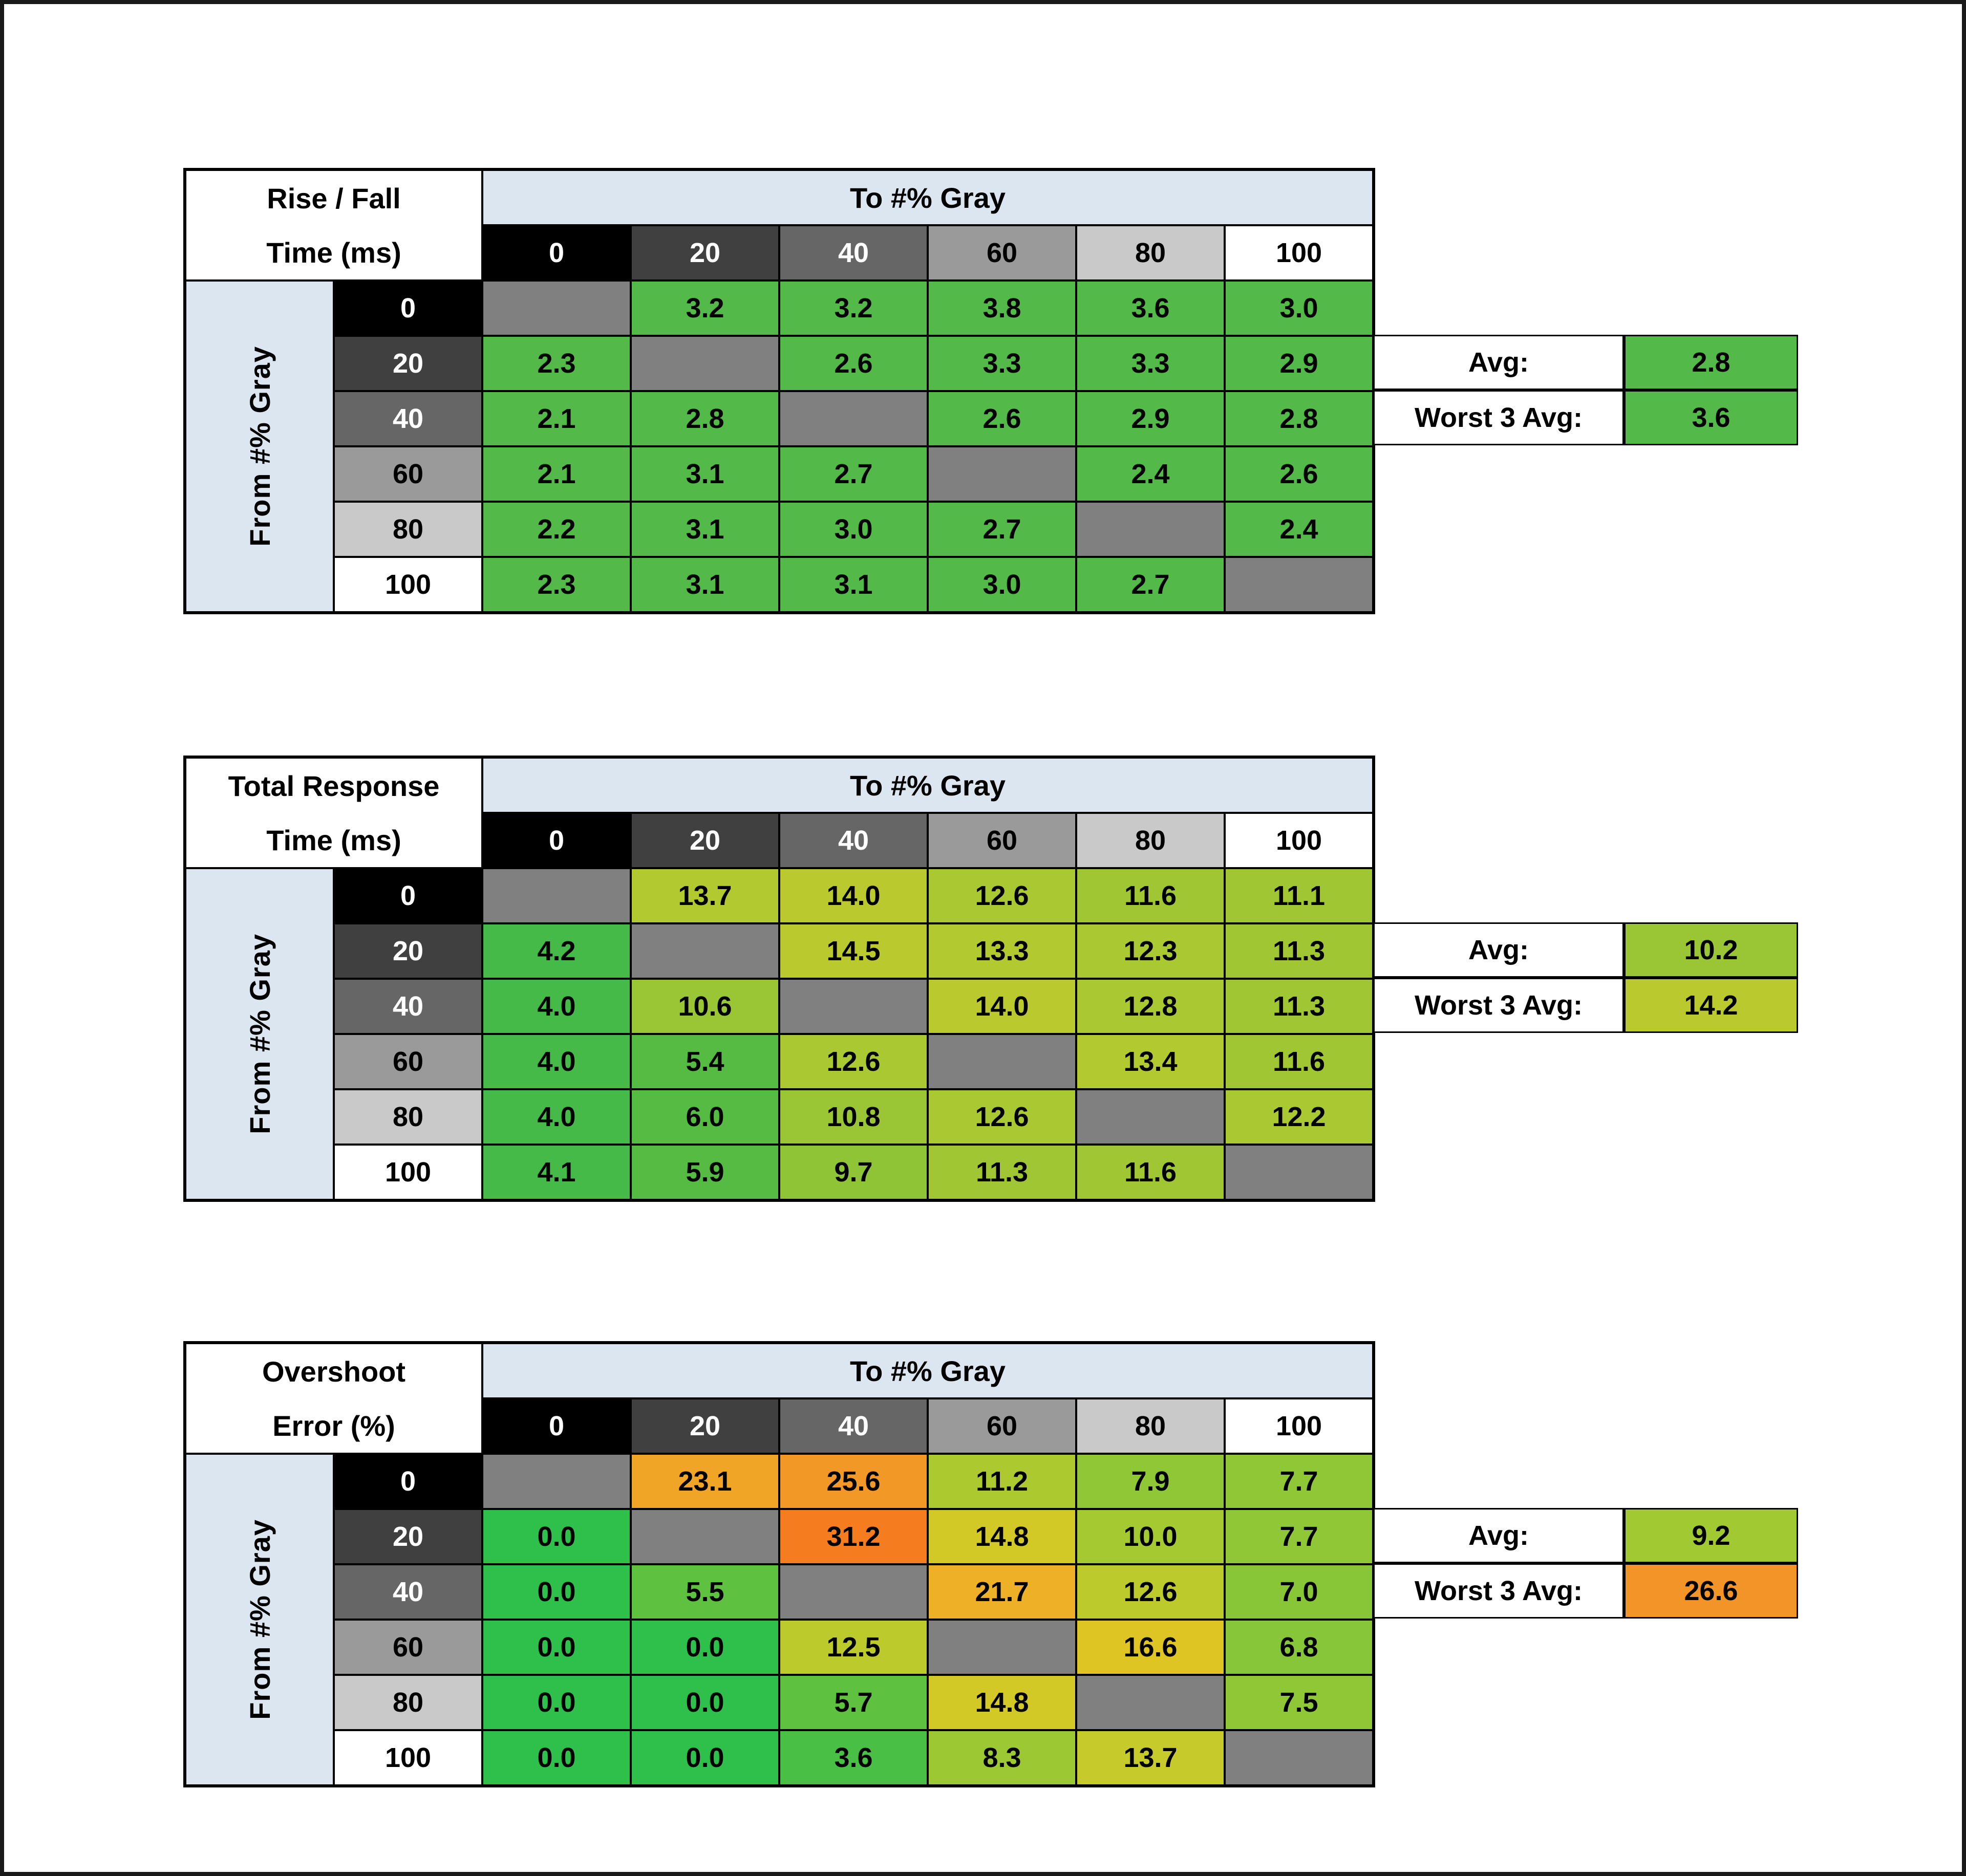 This screenshot has width=1966, height=1876. I want to click on transition-cell: 4.0, so click(556, 1117).